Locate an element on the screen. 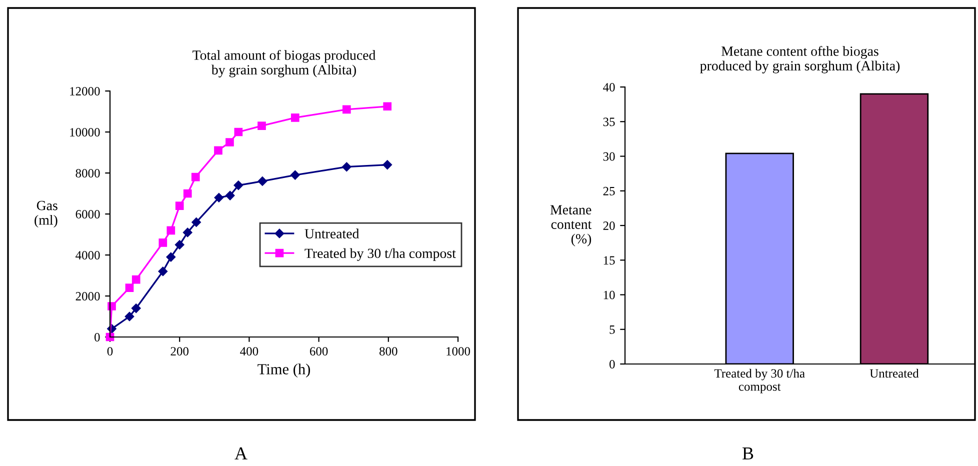  x-tick-label: 1000 is located at coordinates (458, 351).